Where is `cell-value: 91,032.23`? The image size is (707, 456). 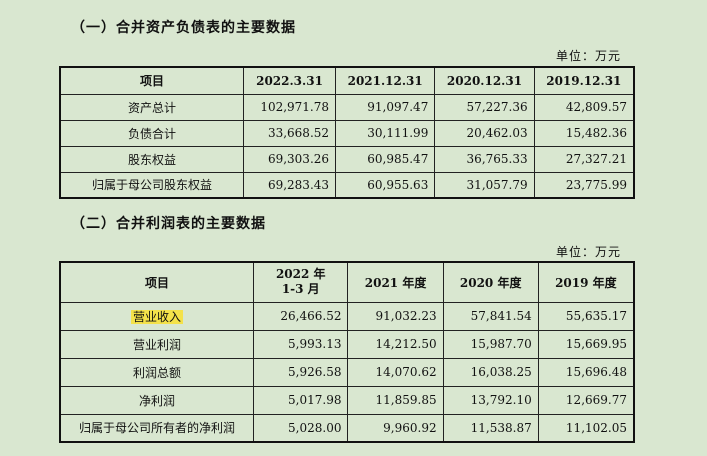 cell-value: 91,032.23 is located at coordinates (395, 316).